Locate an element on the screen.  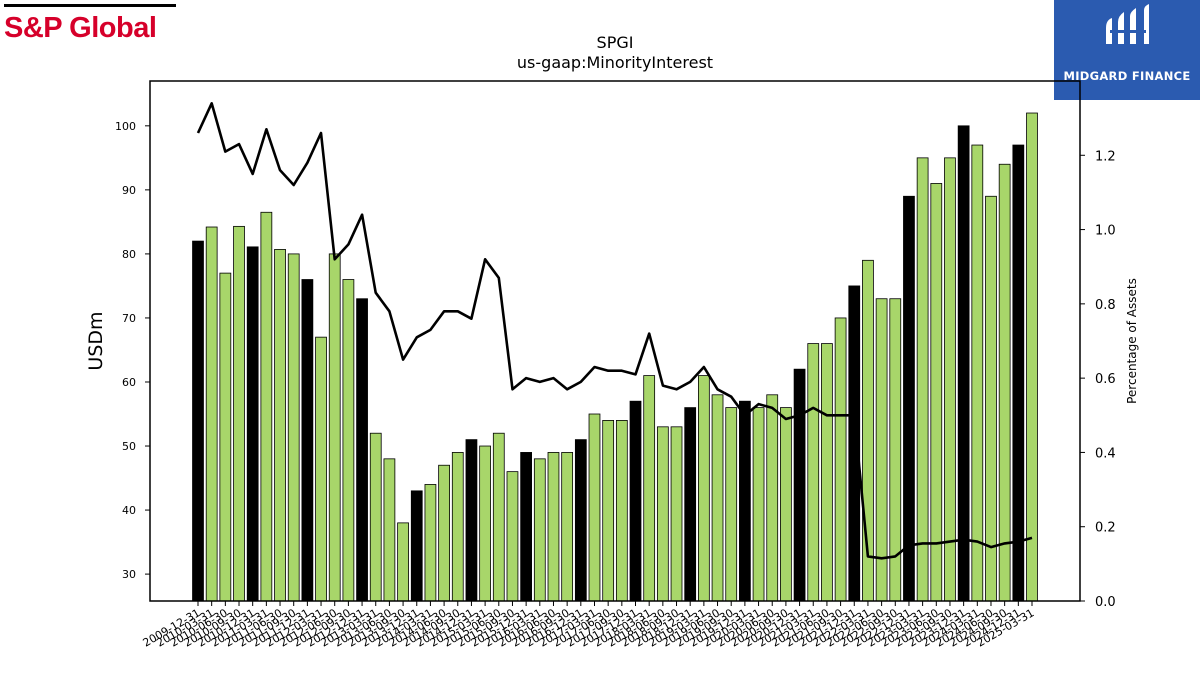
y-tick-label: 60 is located at coordinates (129, 382).